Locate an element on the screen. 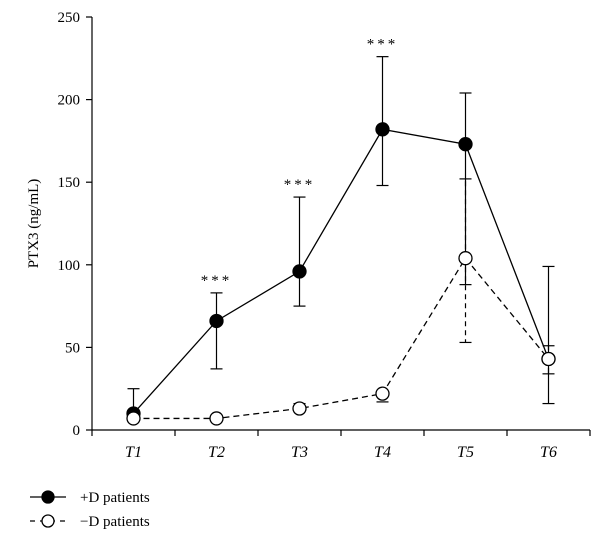 The image size is (613, 541). legend-label: +D patients is located at coordinates (115, 498).